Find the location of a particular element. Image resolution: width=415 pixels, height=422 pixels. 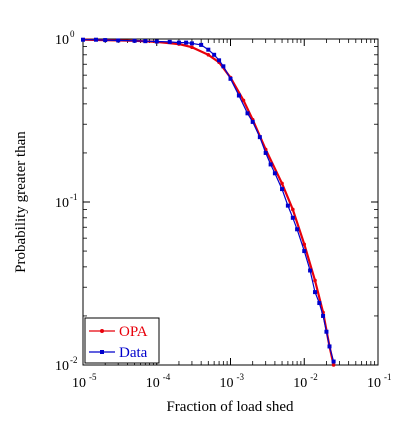

x-tick-label-exponent: -4 is located at coordinates (167, 377).